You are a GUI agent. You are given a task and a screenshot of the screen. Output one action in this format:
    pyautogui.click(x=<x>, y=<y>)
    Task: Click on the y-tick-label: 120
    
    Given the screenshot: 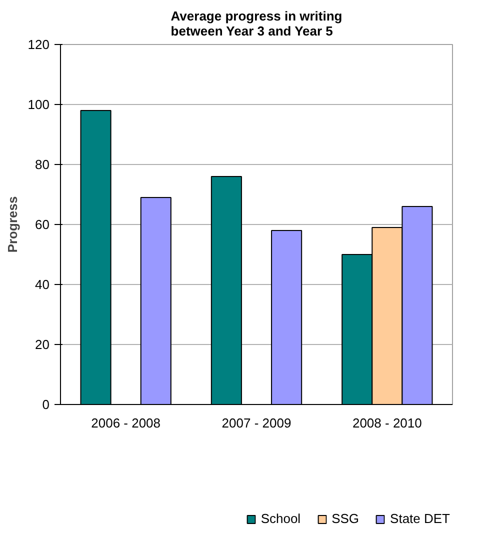 What is the action you would take?
    pyautogui.click(x=39, y=44)
    